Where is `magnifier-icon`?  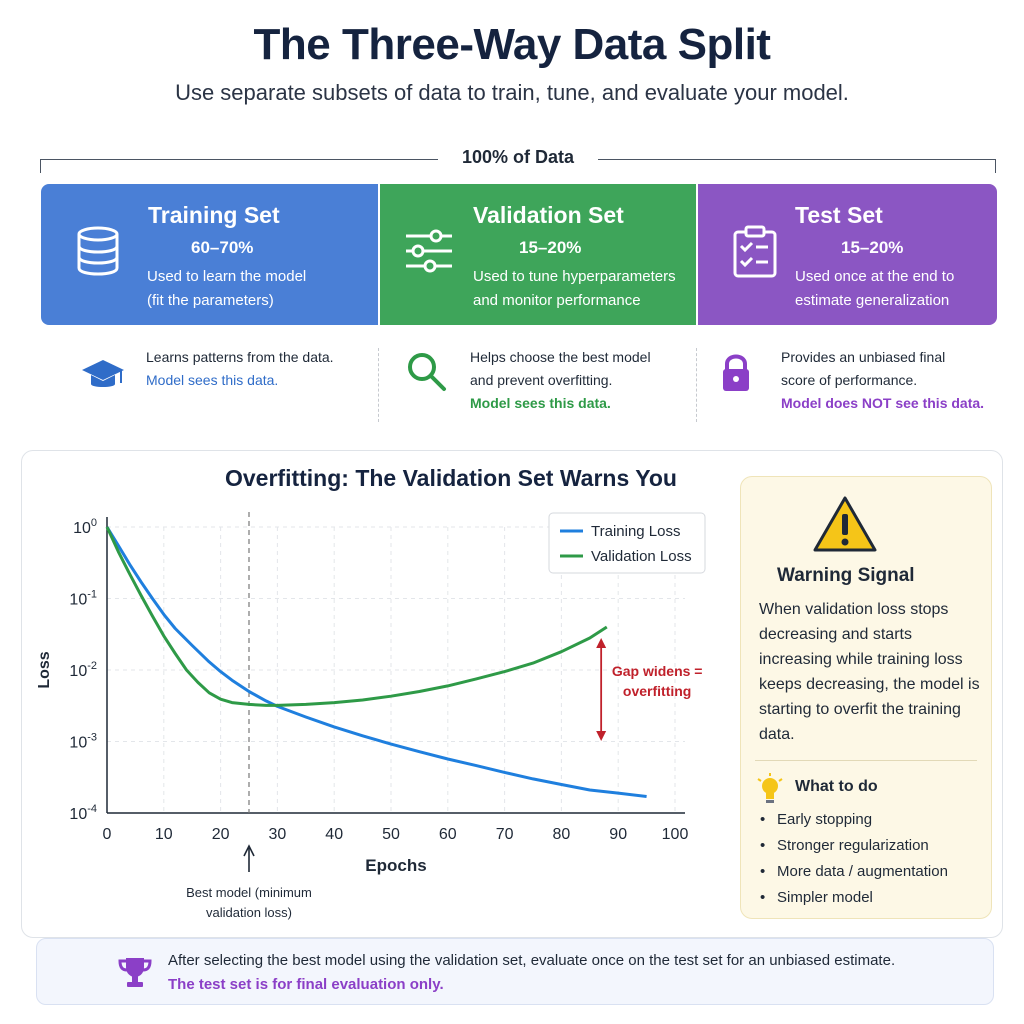
magnifier-icon is located at coordinates (427, 372).